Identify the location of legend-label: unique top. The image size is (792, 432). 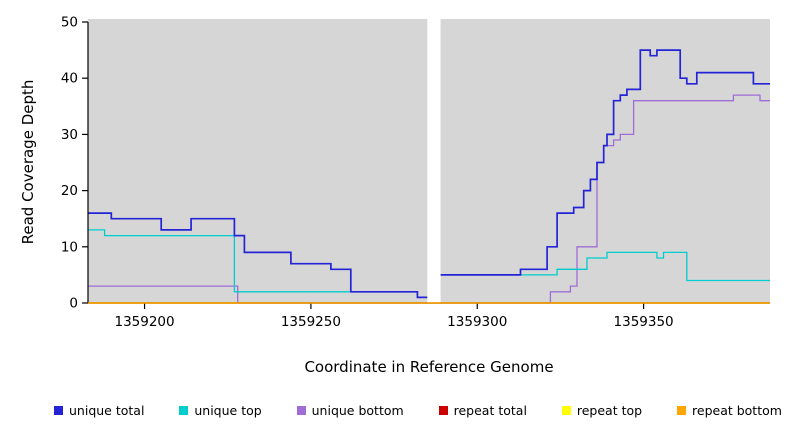
(228, 410).